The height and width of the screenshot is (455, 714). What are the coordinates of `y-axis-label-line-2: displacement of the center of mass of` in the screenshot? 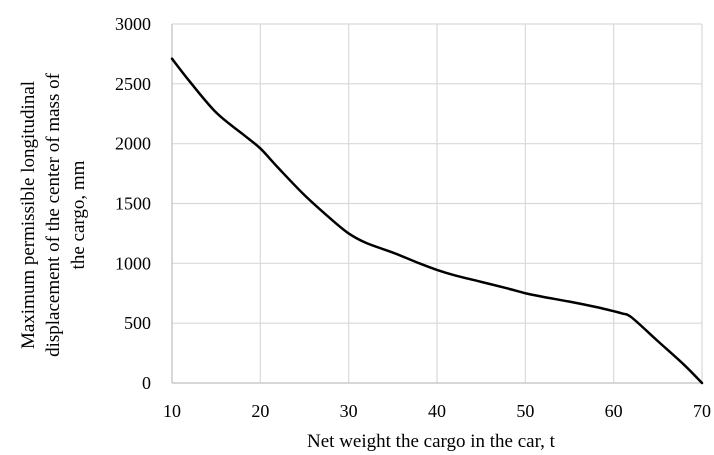 It's located at (53, 214).